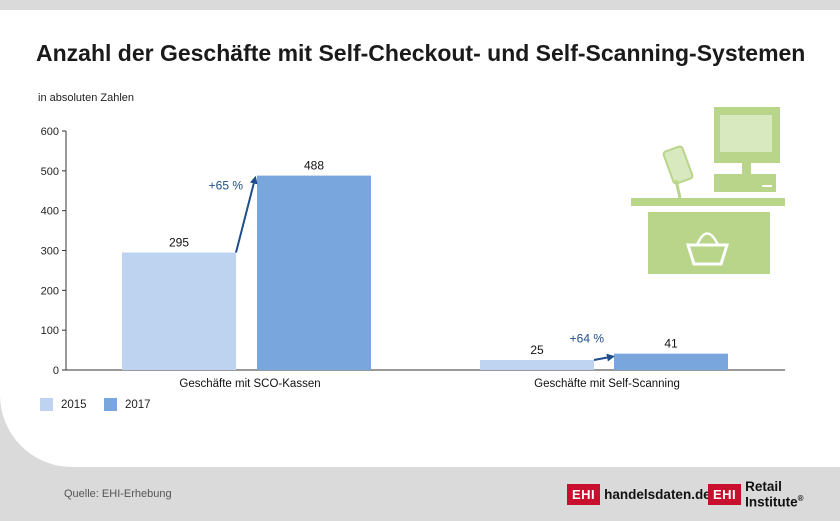 This screenshot has height=521, width=840. I want to click on retail-institute-text: Retail Institute, so click(771, 494).